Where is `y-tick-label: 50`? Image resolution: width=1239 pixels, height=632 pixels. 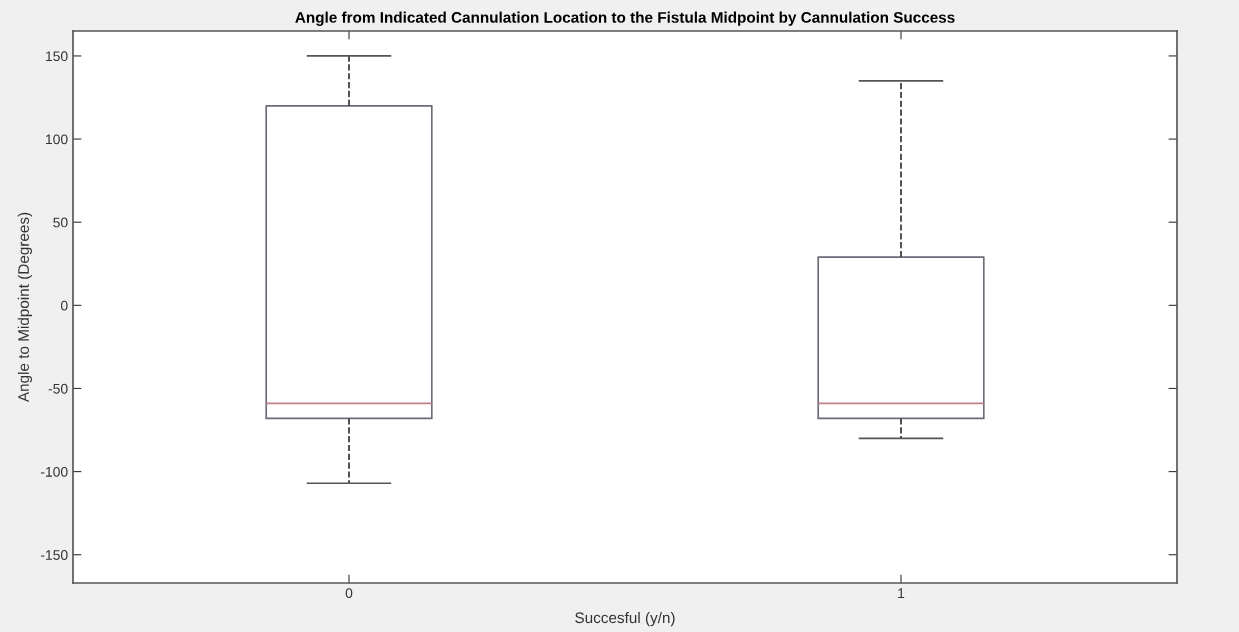
y-tick-label: 50 is located at coordinates (60, 222).